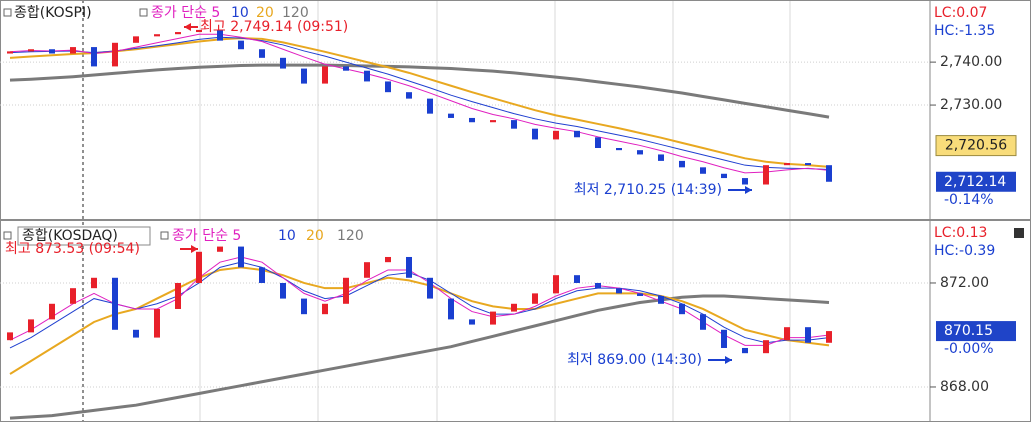 The width and height of the screenshot is (1031, 422). What do you see at coordinates (969, 200) in the screenshot?
I see `change-label: -0.14%` at bounding box center [969, 200].